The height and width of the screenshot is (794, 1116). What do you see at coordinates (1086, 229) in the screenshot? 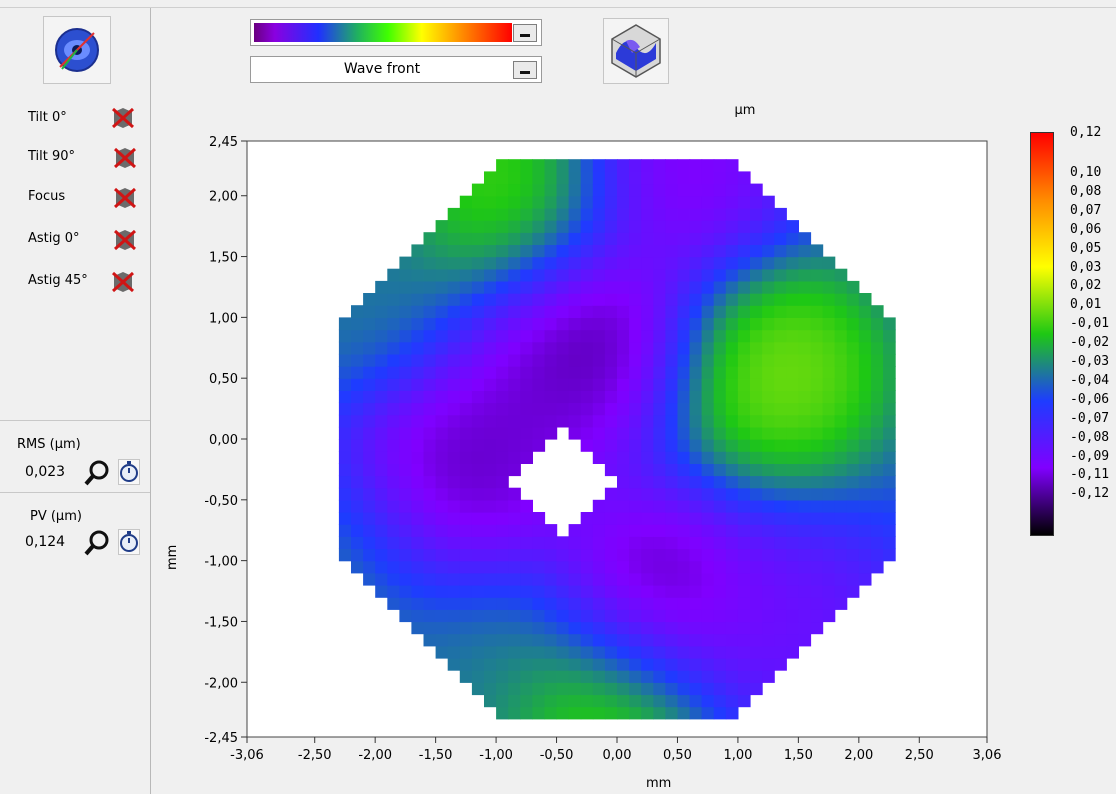
I see `colorbar-tick-label: 0,06` at bounding box center [1086, 229].